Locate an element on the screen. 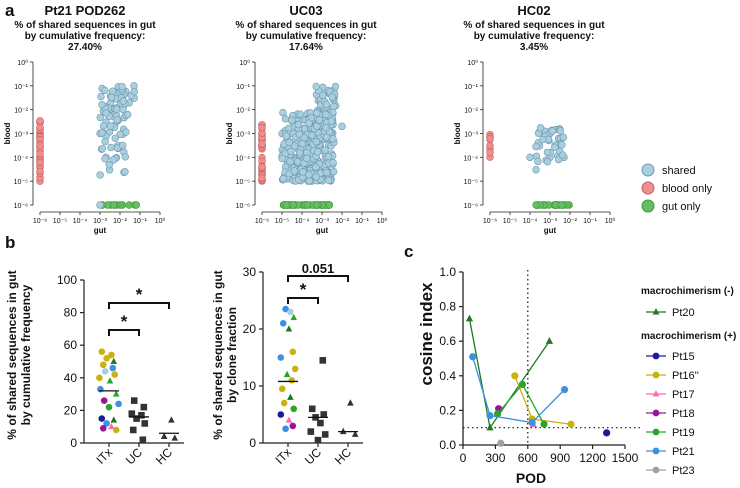 The height and width of the screenshot is (488, 740). y-axis-label-line2: by clone fraction is located at coordinates (232, 355).